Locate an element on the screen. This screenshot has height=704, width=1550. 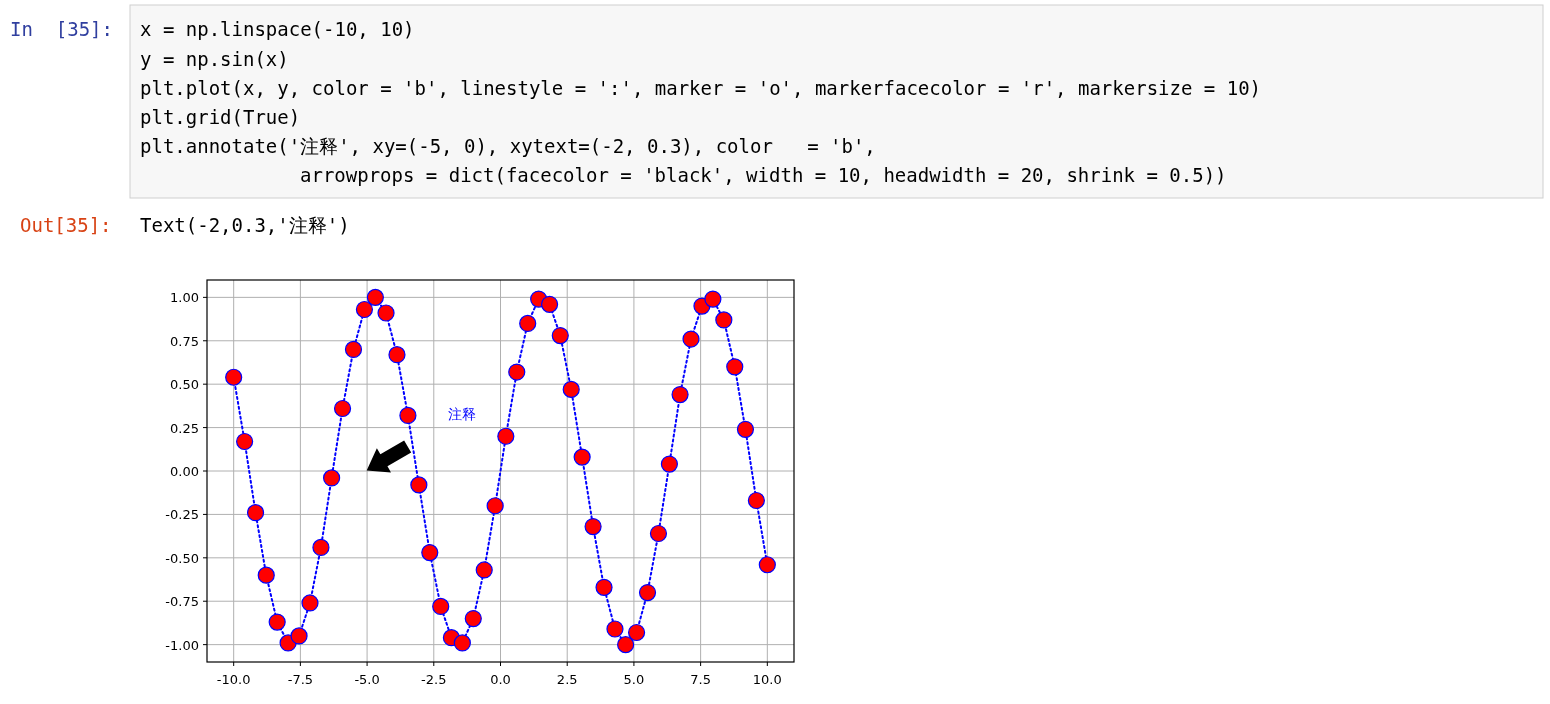
text: Text(-2,0.3,'注释') is located at coordinates (245, 225).